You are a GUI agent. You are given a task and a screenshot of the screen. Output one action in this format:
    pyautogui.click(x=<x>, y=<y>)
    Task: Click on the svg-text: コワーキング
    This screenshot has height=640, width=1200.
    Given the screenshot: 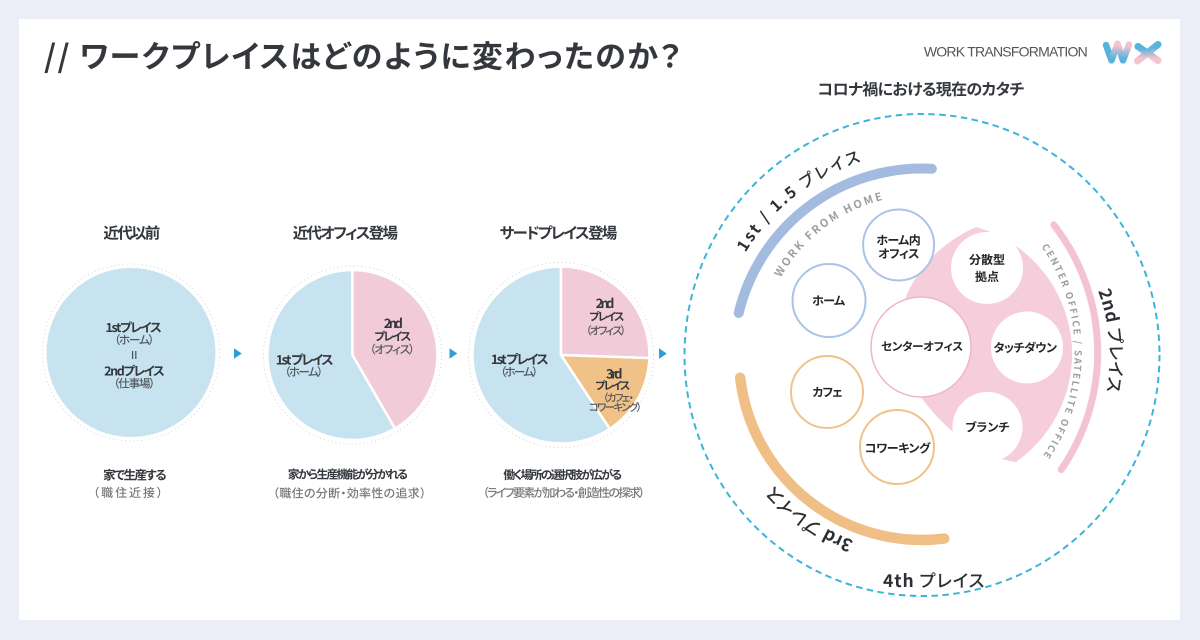 What is the action you would take?
    pyautogui.click(x=898, y=448)
    